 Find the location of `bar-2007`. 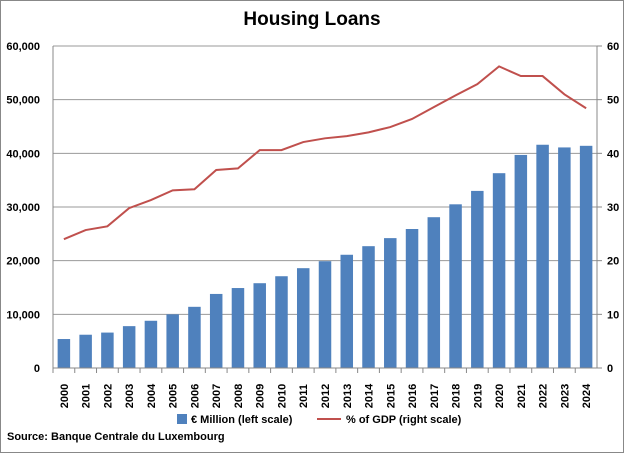

bar-2007 is located at coordinates (216, 330).